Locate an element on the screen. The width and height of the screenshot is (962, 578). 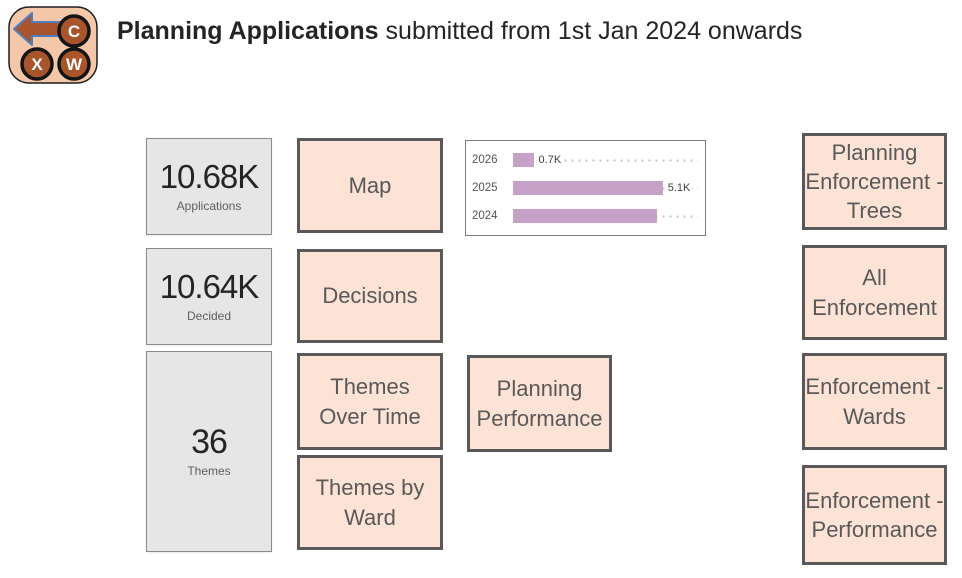
bar-area is located at coordinates (605, 216).